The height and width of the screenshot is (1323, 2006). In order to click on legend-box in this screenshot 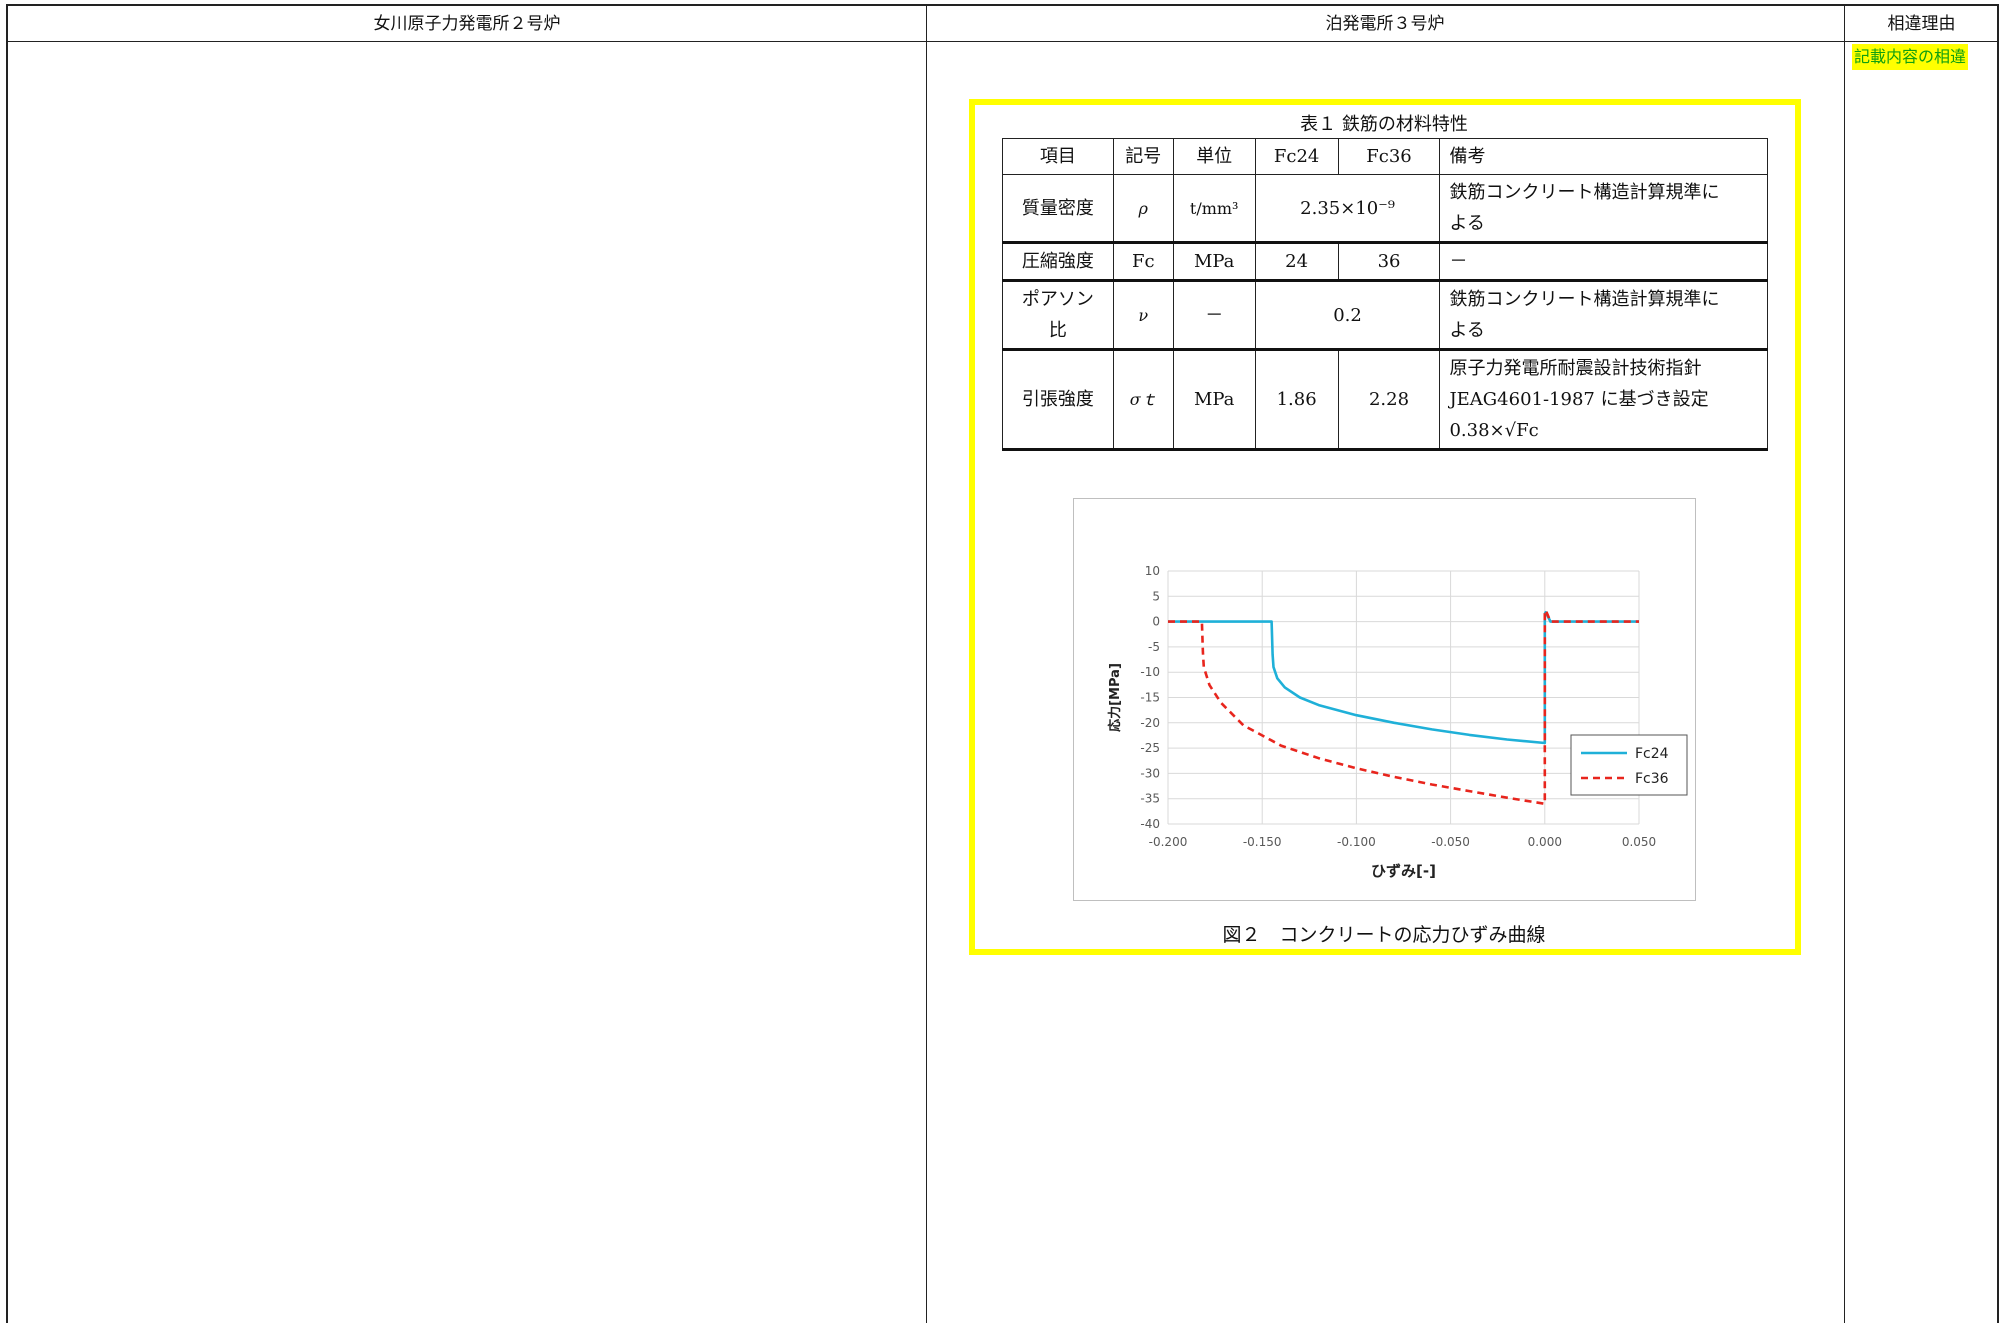, I will do `click(1629, 765)`.